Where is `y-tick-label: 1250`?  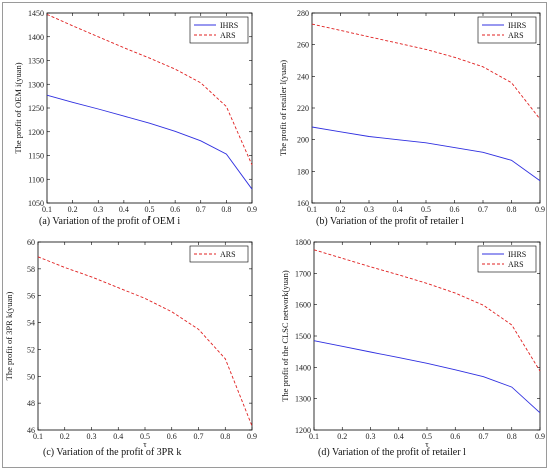 y-tick-label: 1250 is located at coordinates (36, 108).